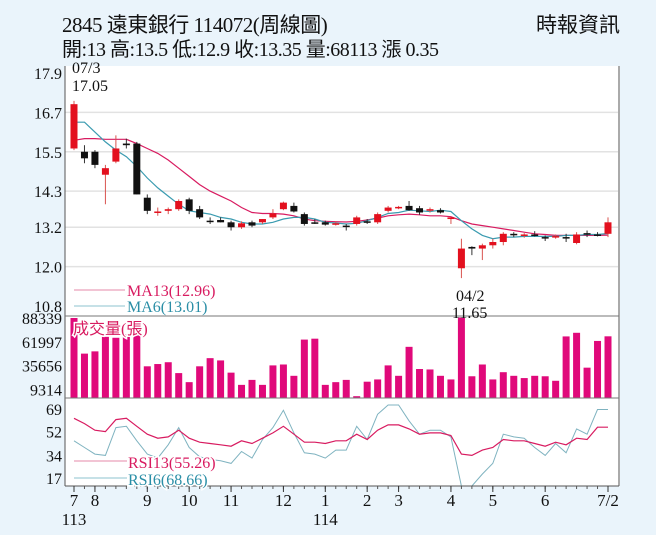  I want to click on x-tick-label: 3, so click(398, 500).